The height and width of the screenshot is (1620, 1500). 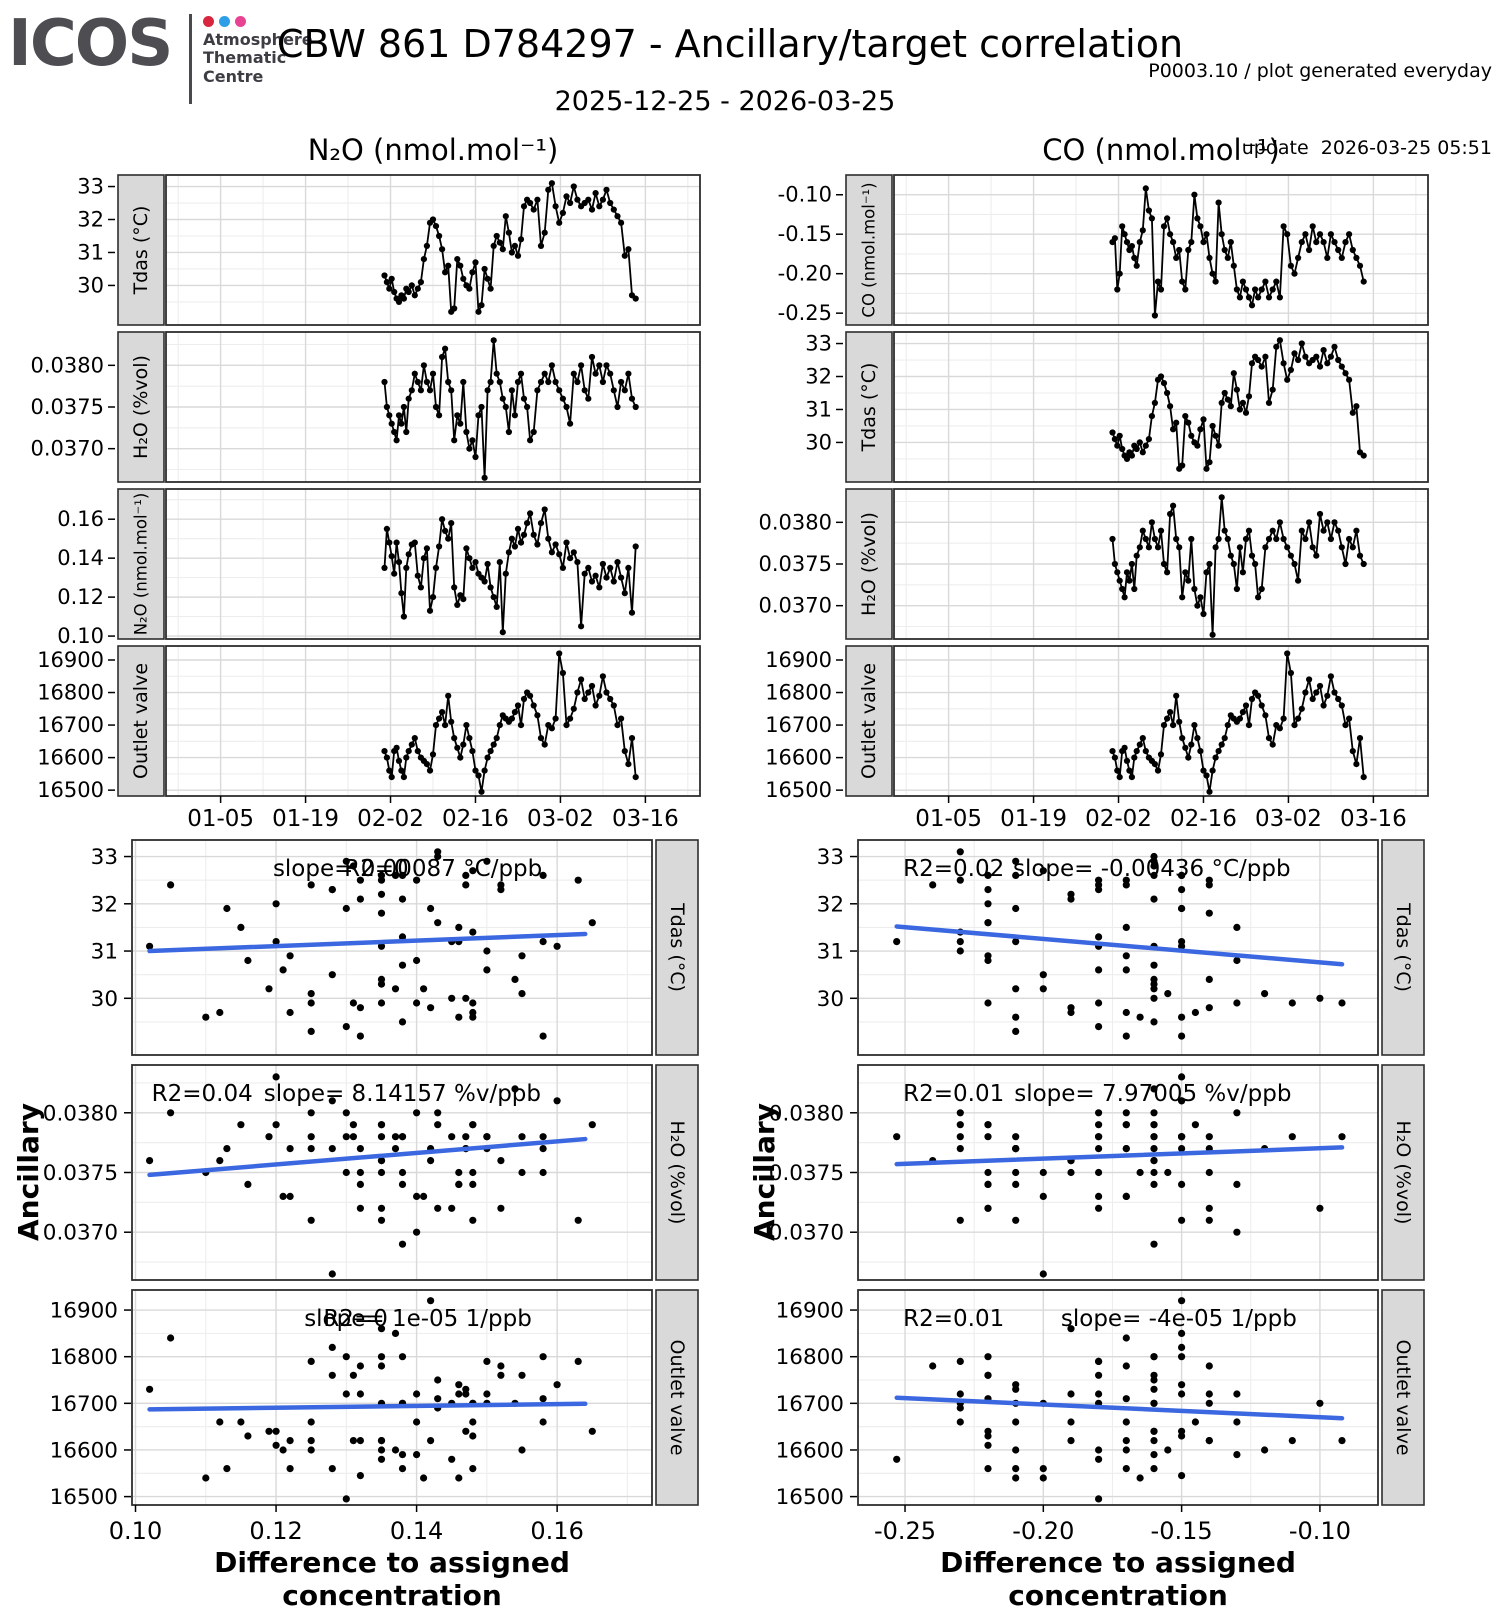 I want to click on logo-dots-icon, so click(x=224, y=21).